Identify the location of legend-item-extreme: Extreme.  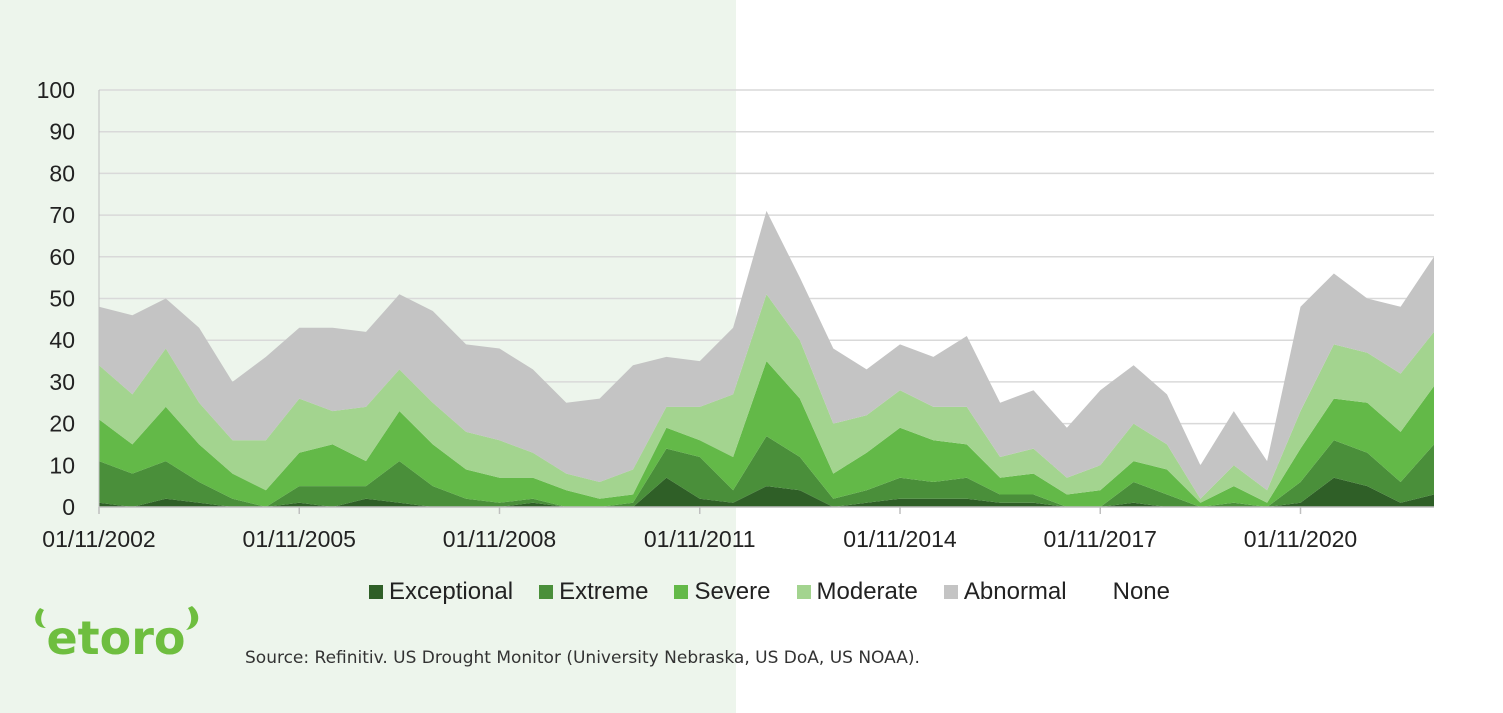
(593, 592).